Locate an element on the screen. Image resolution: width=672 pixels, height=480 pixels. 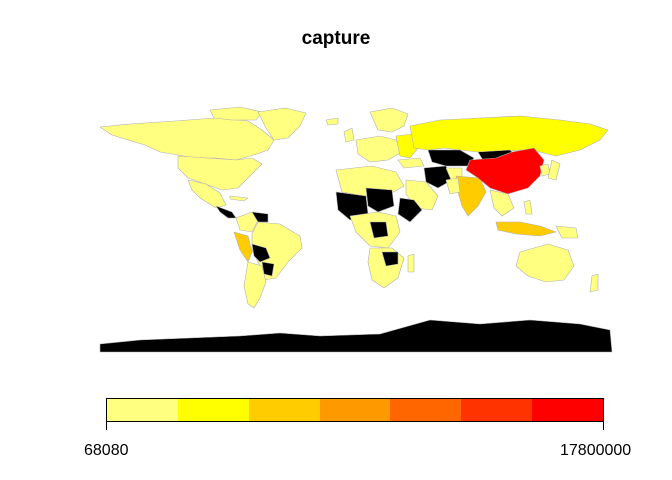
region-scandinavia is located at coordinates (389, 120).